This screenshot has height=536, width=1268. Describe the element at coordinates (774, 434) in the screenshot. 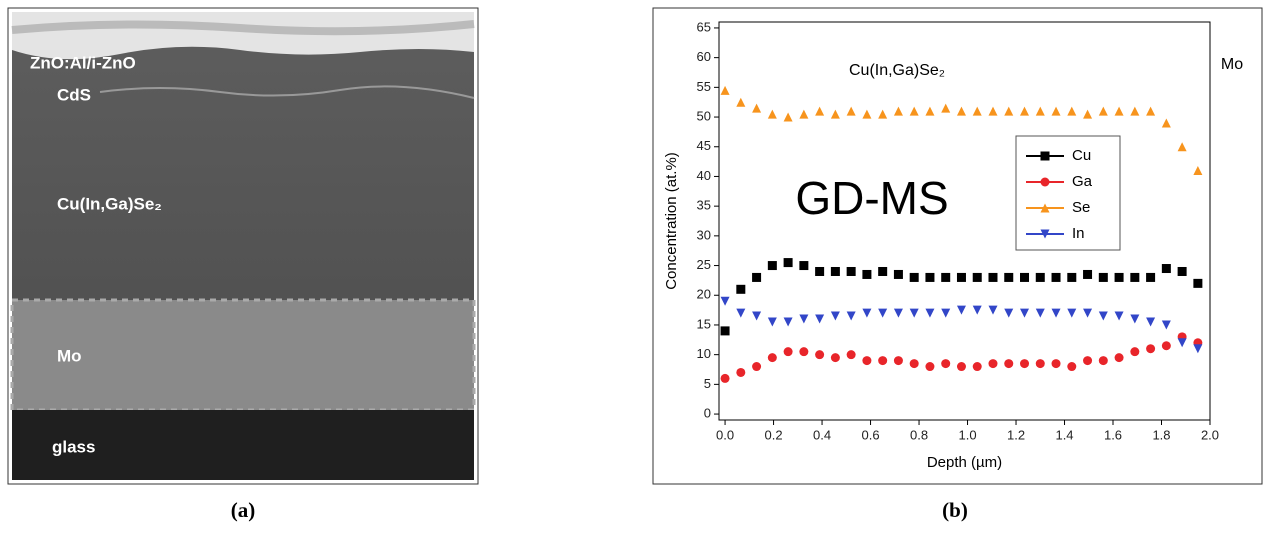

I see `x-tick-label: 0.2` at that location.